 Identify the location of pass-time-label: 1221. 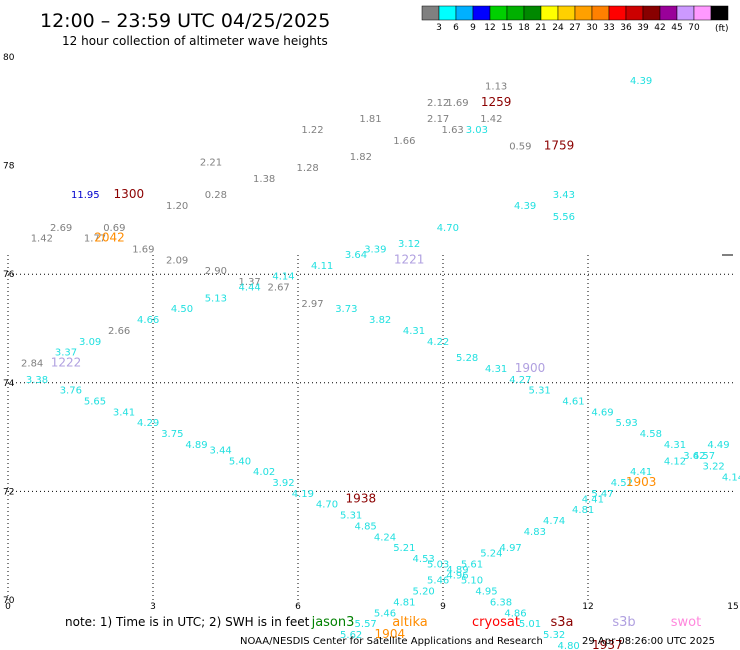
(409, 259).